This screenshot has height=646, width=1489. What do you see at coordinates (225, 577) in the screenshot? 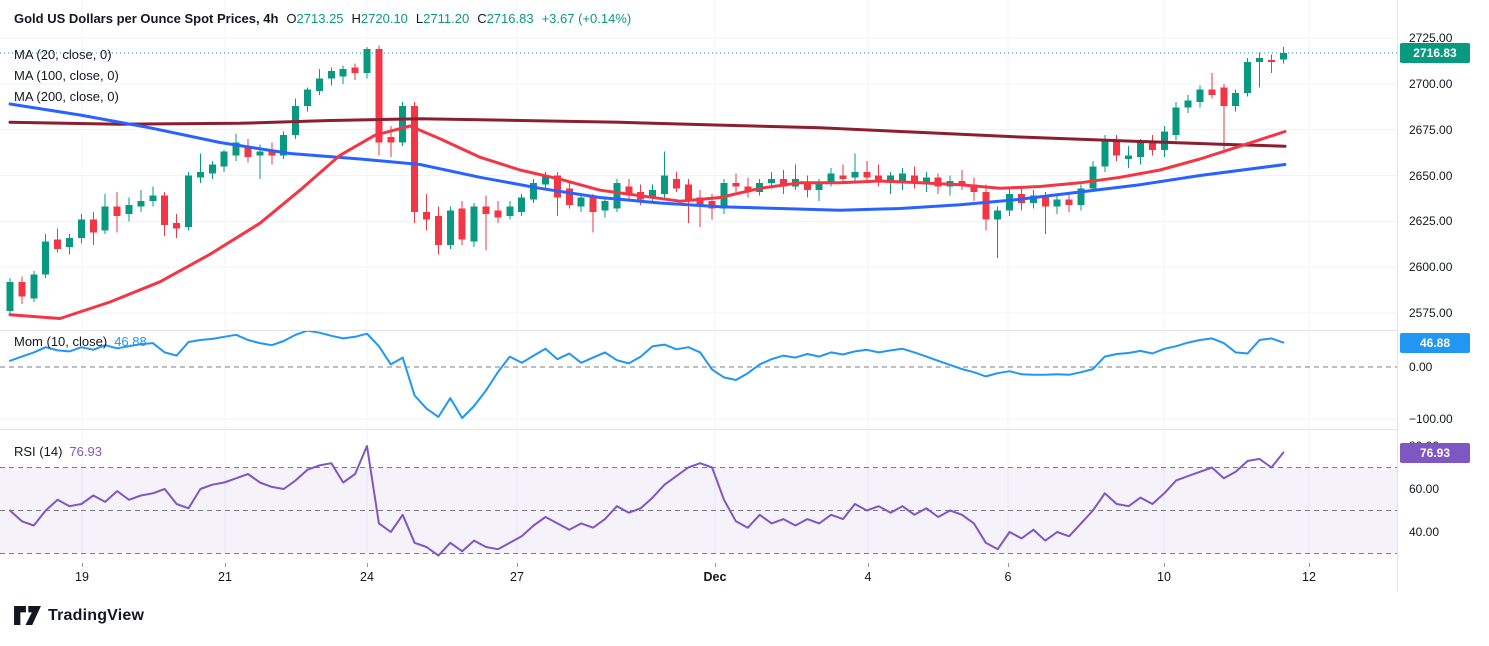
I see `time-axis-label: 21` at bounding box center [225, 577].